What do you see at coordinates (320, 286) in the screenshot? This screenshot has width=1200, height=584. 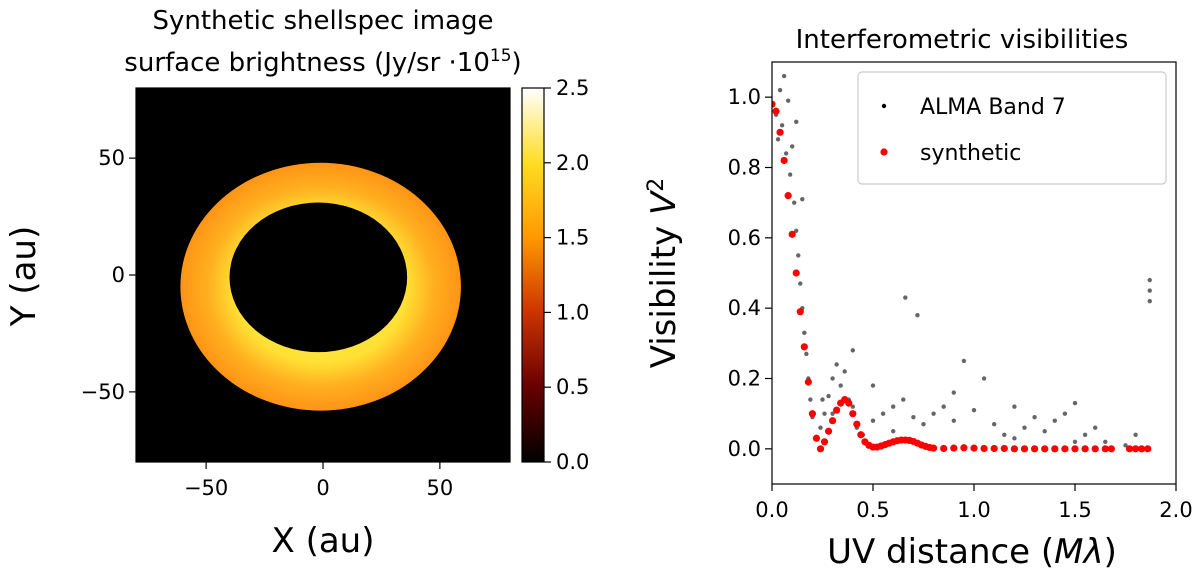 I see `brightness-ring` at bounding box center [320, 286].